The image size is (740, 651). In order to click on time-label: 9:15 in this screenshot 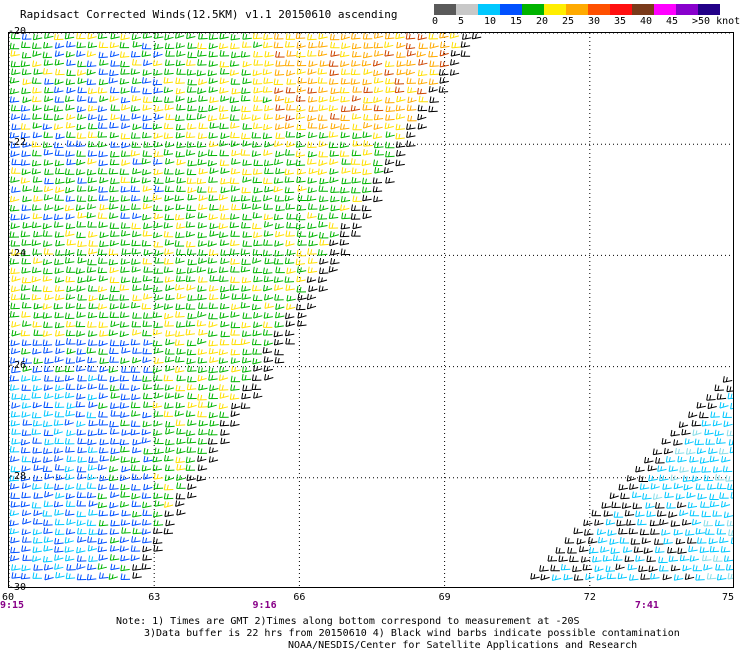, I will do `click(12, 605)`.